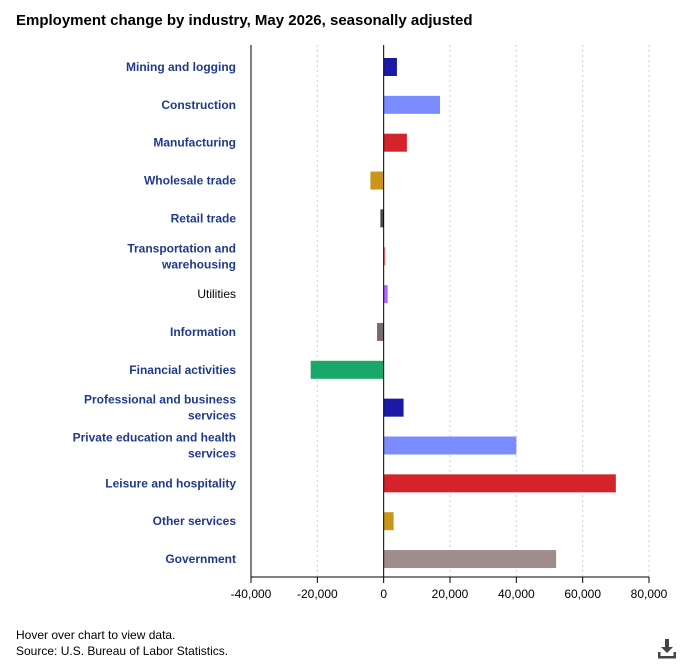 Image resolution: width=690 pixels, height=672 pixels. I want to click on download-icon, so click(667, 648).